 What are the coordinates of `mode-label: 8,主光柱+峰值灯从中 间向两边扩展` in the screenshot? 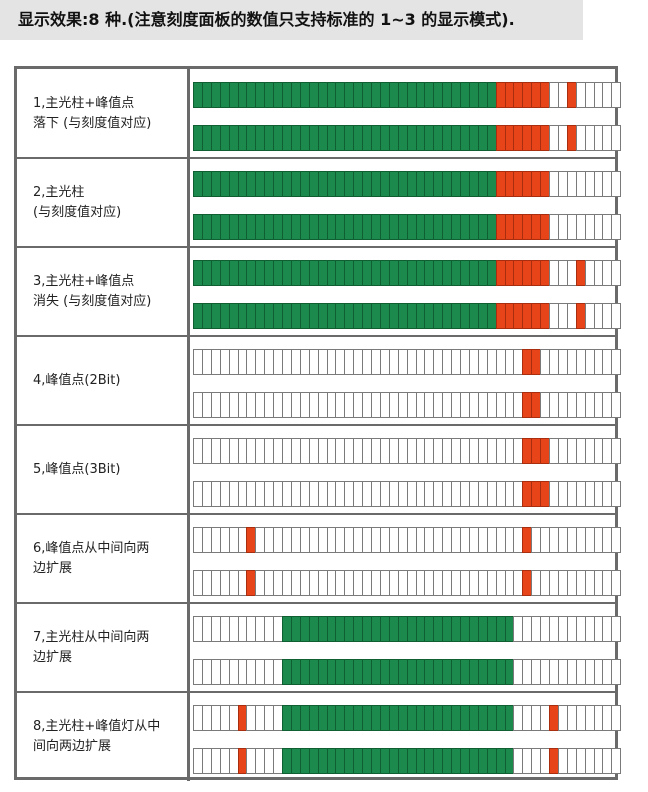 It's located at (102, 736).